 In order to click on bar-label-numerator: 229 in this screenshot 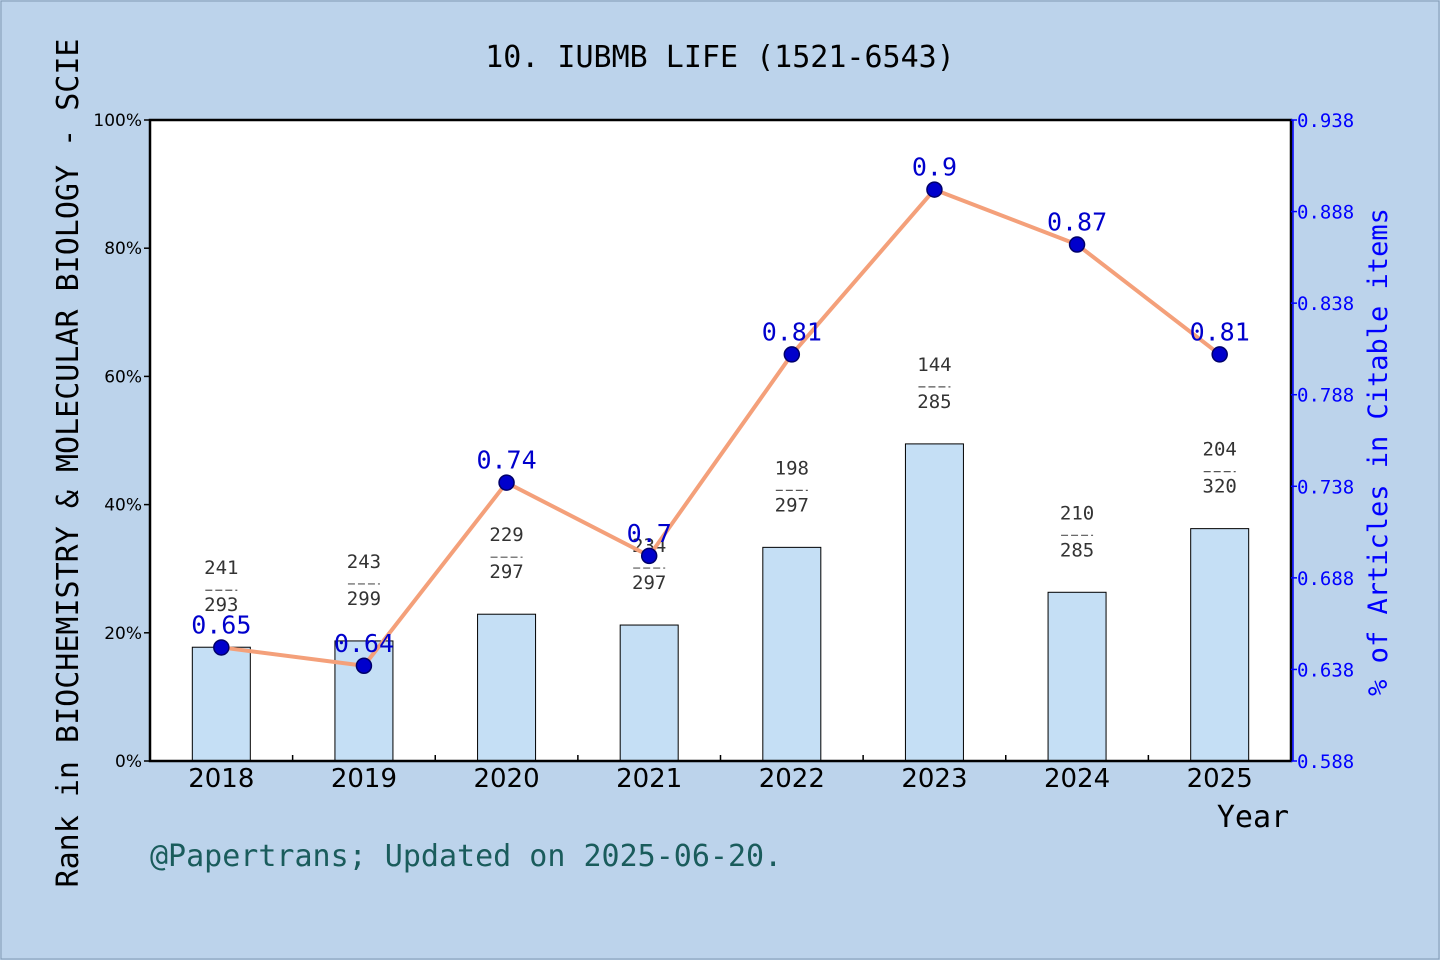, I will do `click(506, 535)`.